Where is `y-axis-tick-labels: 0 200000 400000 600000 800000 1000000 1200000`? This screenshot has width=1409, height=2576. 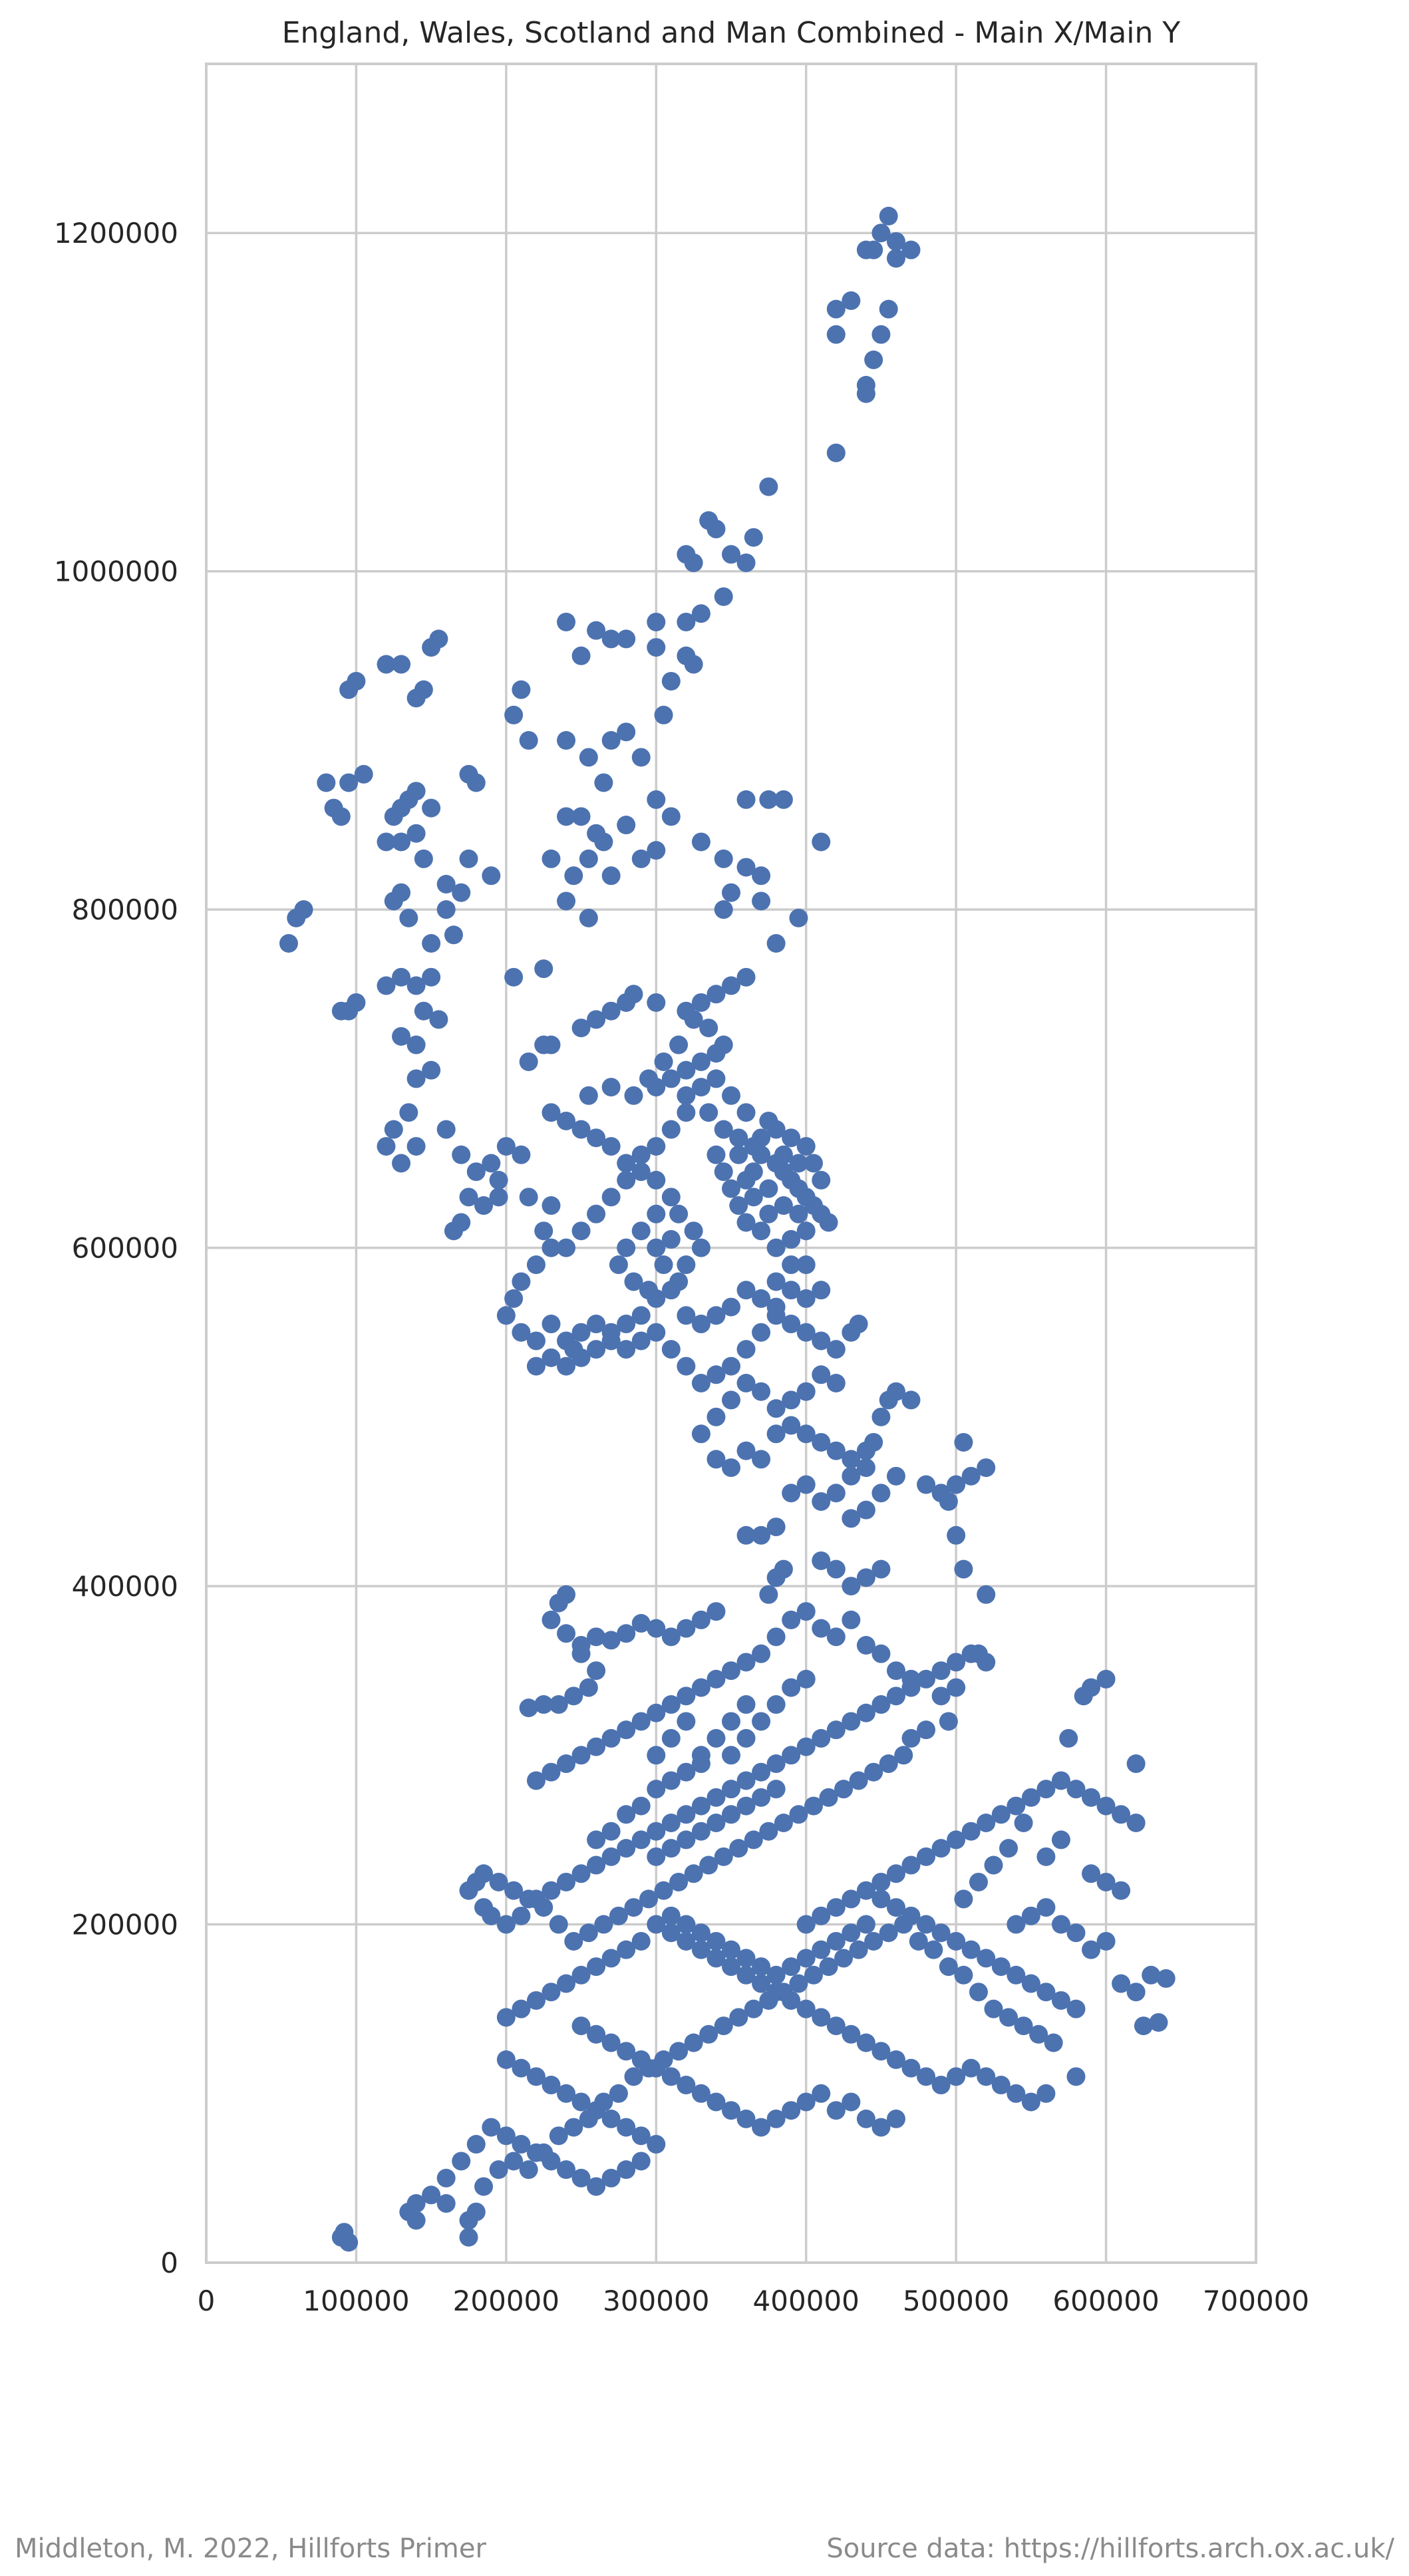 y-axis-tick-labels: 0 200000 400000 600000 800000 1000000 1200000 is located at coordinates (116, 1248).